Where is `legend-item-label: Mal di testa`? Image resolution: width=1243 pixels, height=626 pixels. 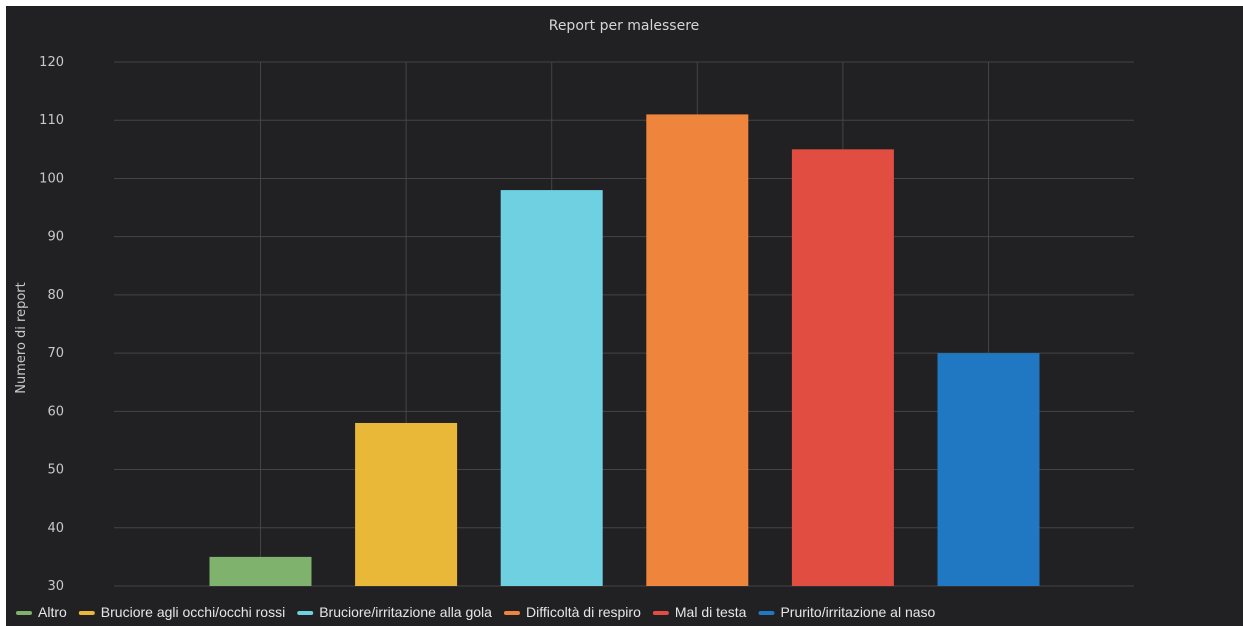
legend-item-label: Mal di testa is located at coordinates (711, 612).